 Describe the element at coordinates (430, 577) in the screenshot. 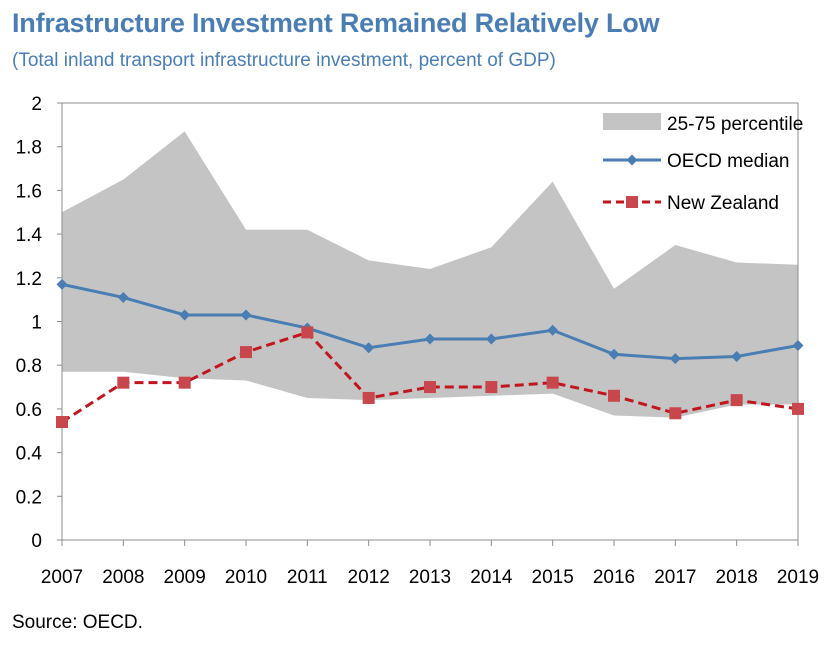

I see `x-tick-label: 2013` at that location.